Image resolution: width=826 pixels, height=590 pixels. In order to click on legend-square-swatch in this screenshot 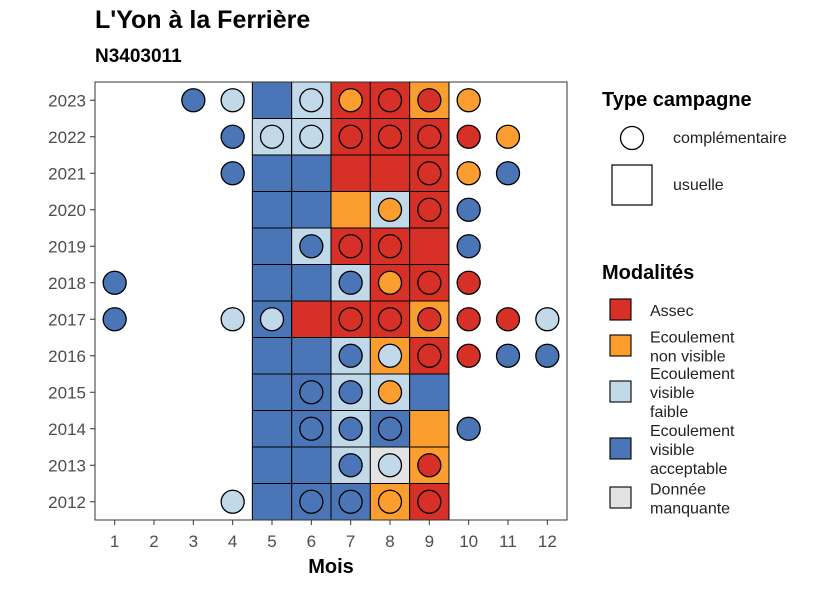, I will do `click(632, 185)`.